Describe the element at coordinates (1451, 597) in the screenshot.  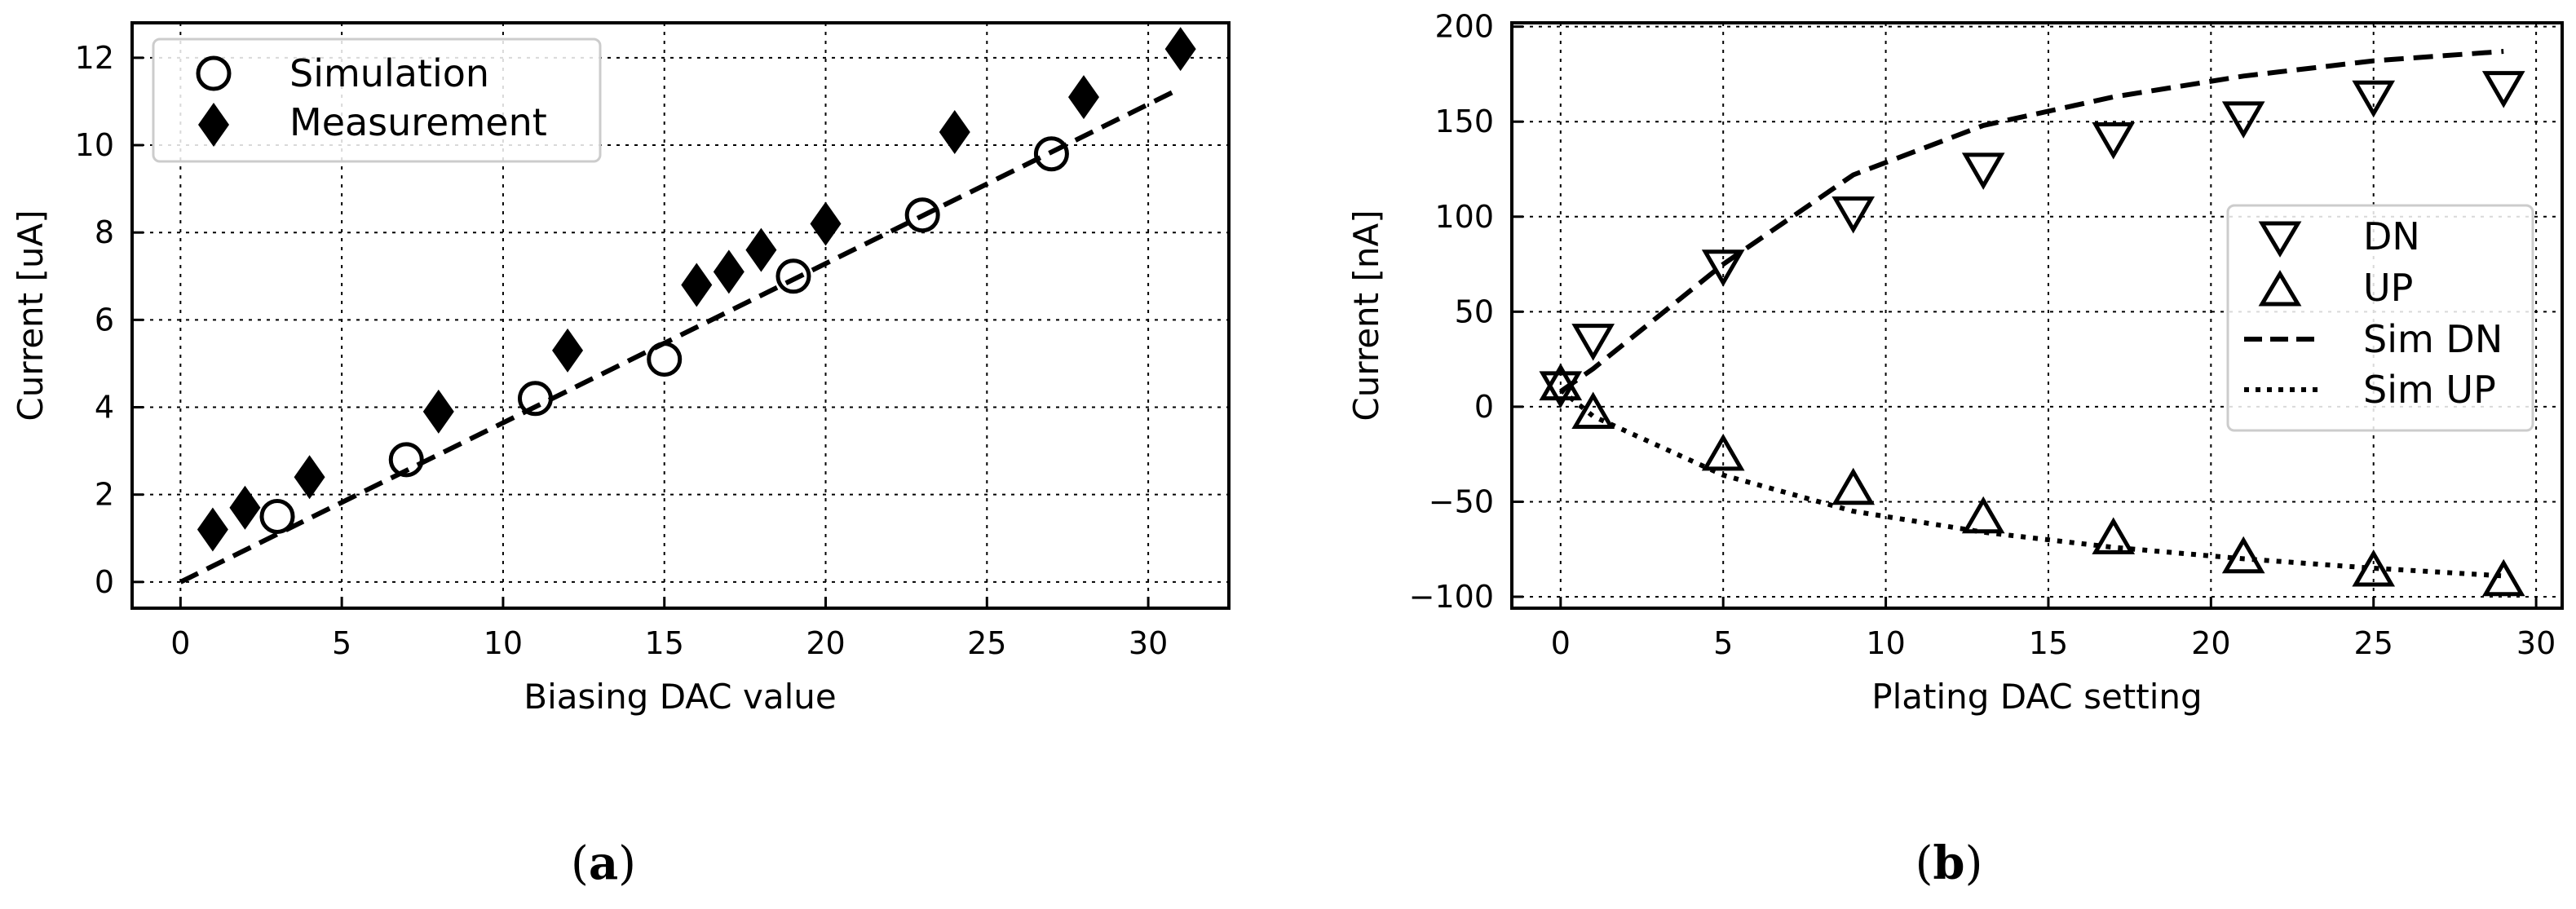
I see `chart-b-y-tick-label: −100` at that location.